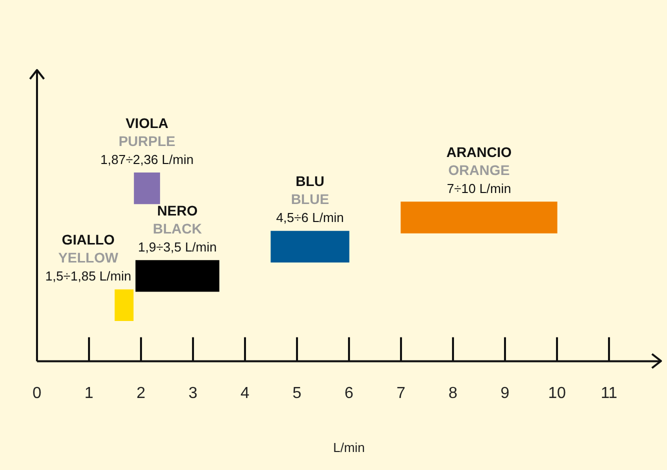 The width and height of the screenshot is (667, 470). What do you see at coordinates (310, 199) in the screenshot?
I see `annotation: BLUE` at bounding box center [310, 199].